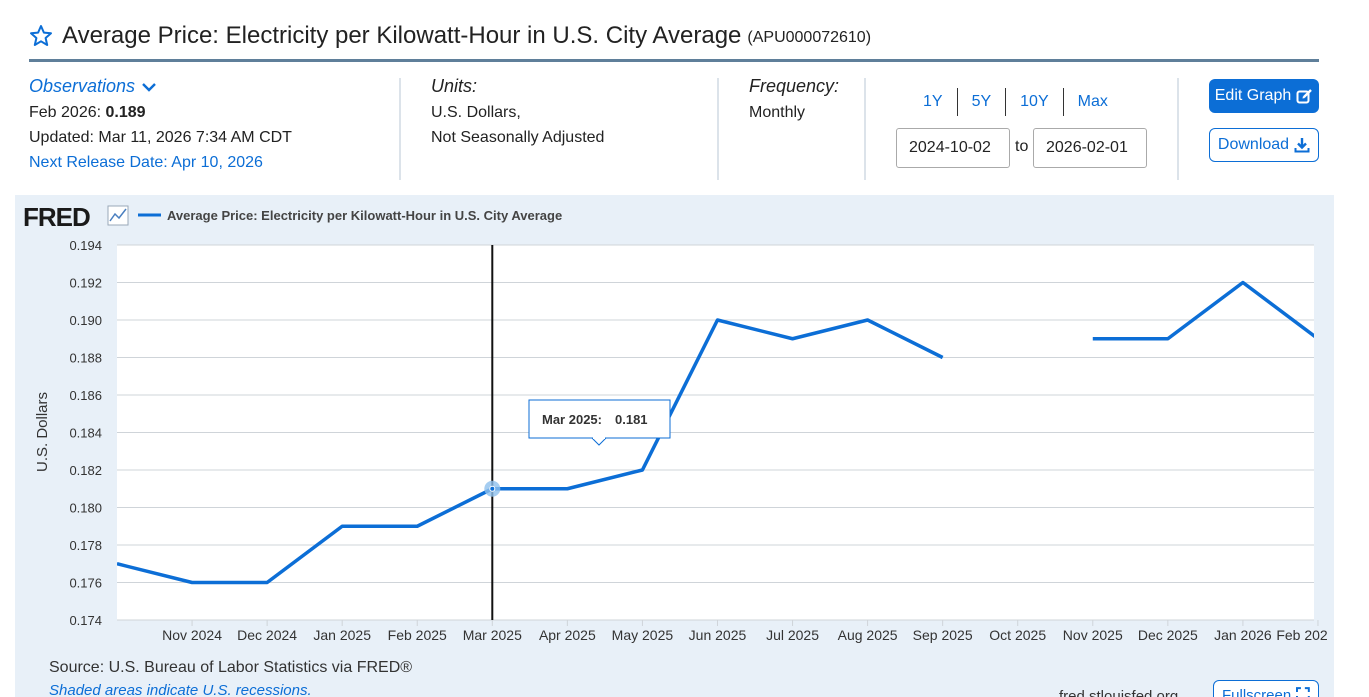  Describe the element at coordinates (85, 508) in the screenshot. I see `y-tick-label: 0.180` at that location.